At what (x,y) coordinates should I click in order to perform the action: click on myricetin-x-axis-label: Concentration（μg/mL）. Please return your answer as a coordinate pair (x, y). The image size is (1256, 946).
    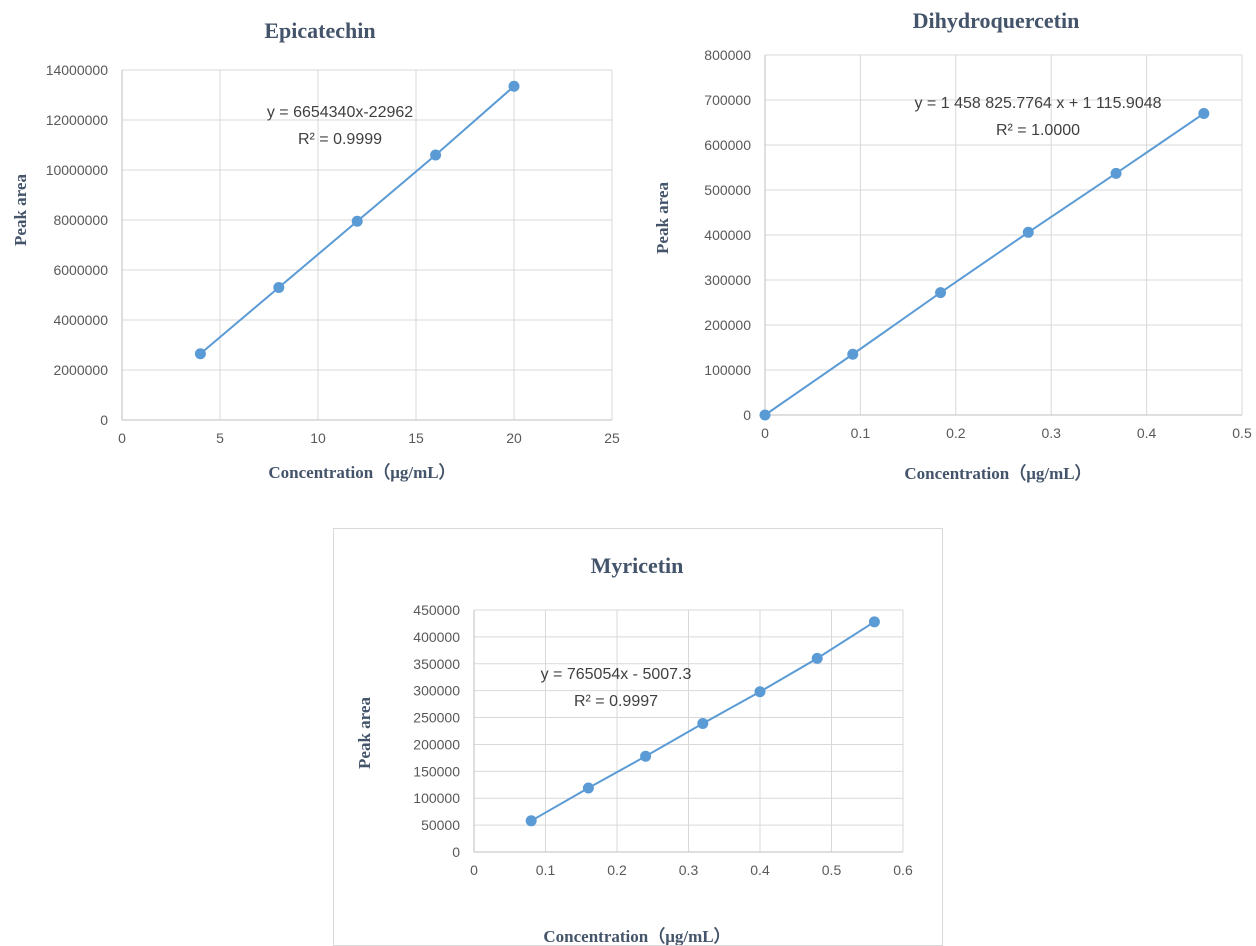
    Looking at the image, I should click on (636, 935).